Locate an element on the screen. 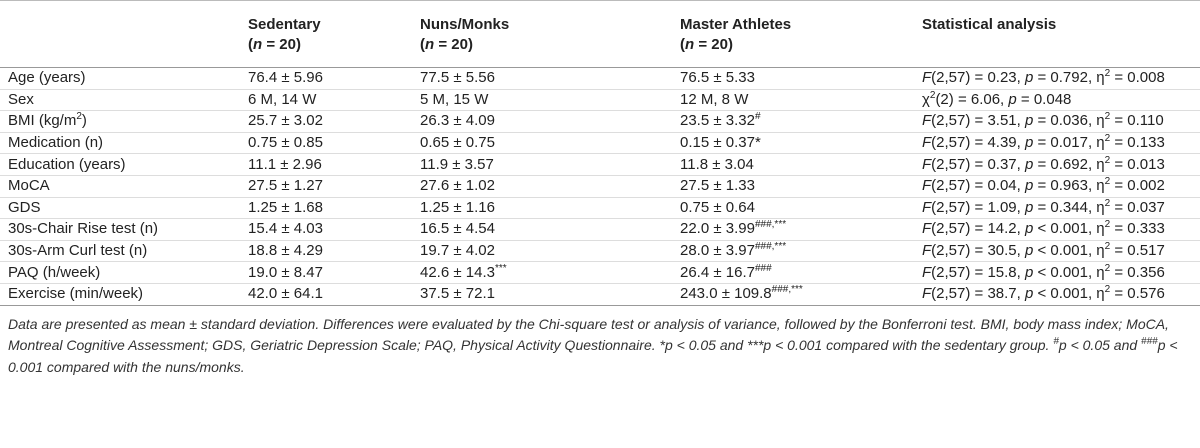 The width and height of the screenshot is (1200, 448). row-label: Age (years) is located at coordinates (115, 78).